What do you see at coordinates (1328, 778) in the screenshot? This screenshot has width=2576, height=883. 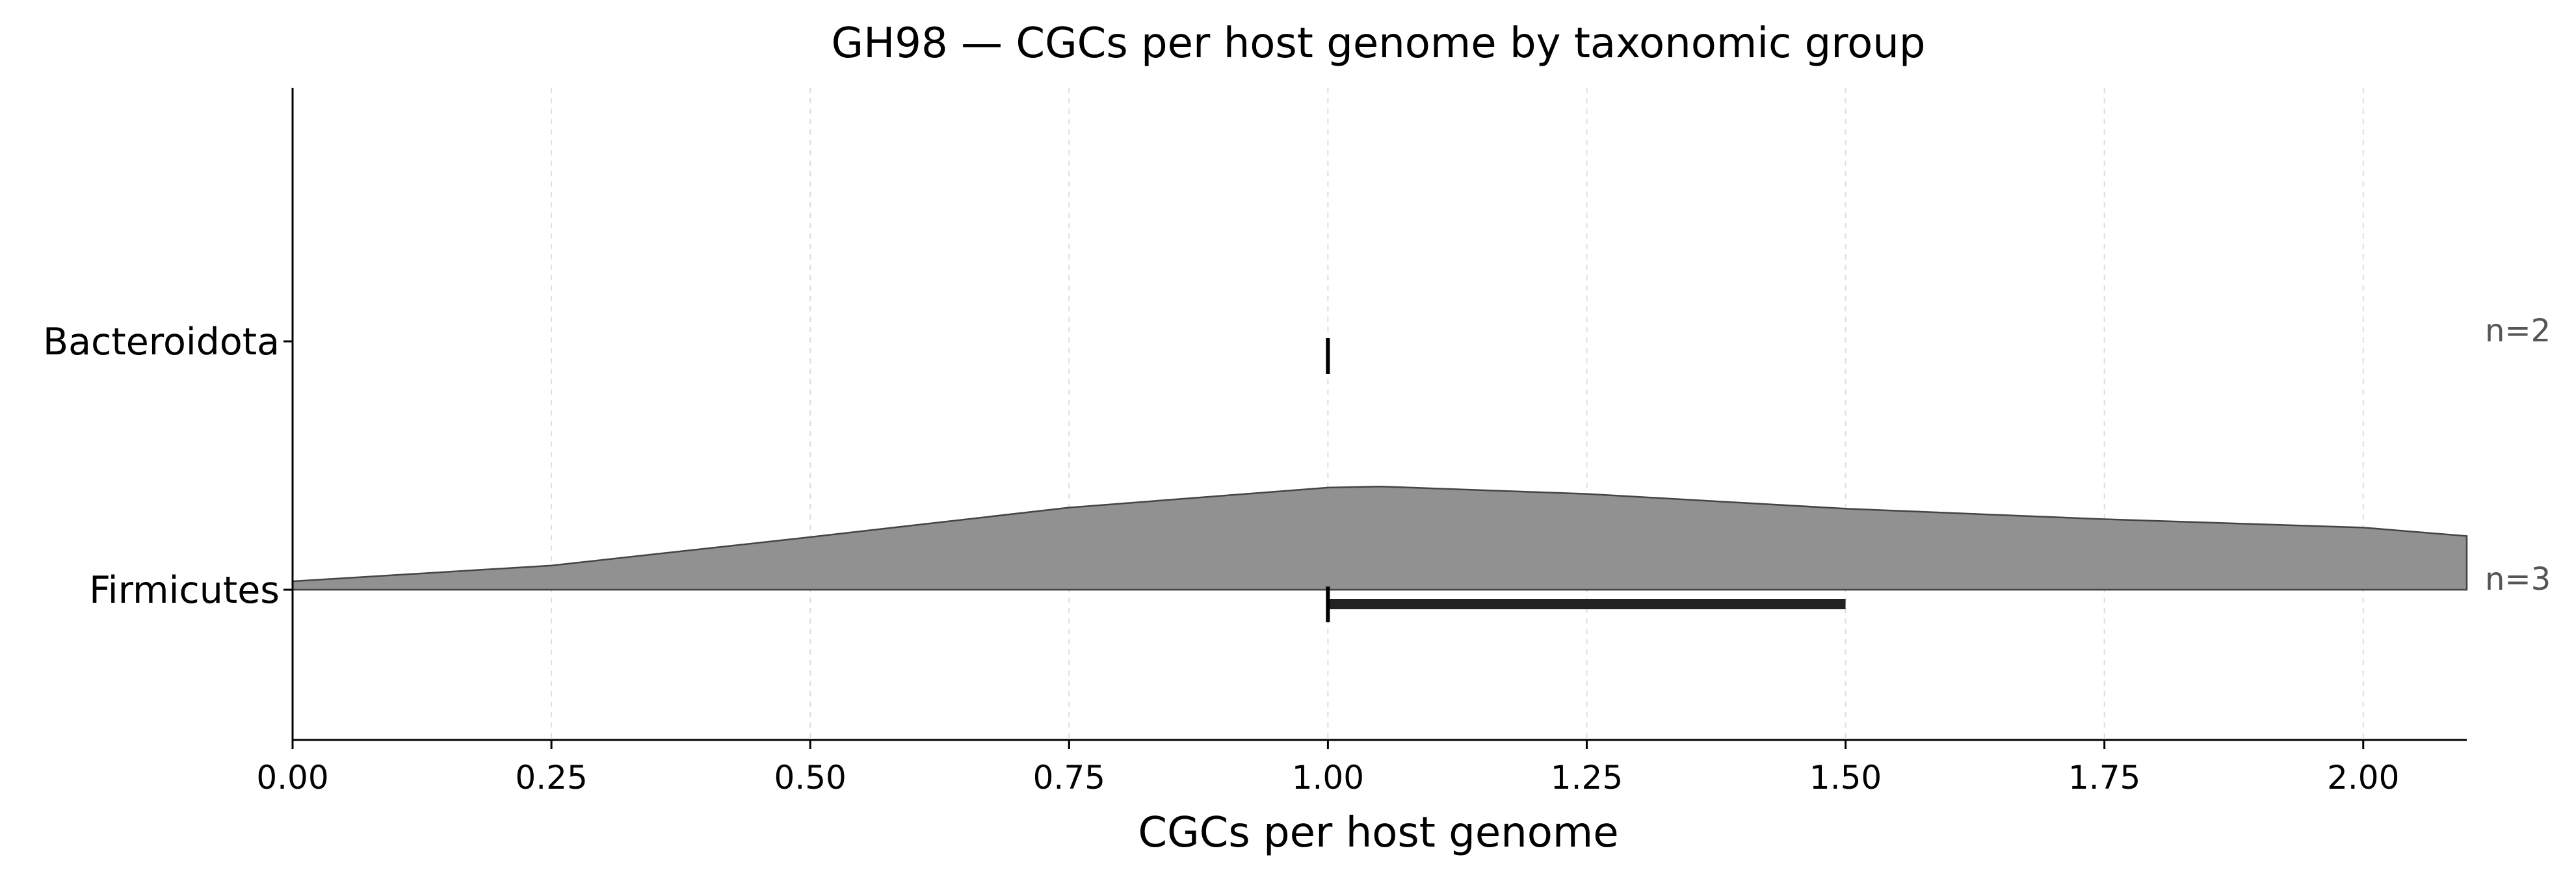 I see `x-tick-label: 1.00` at bounding box center [1328, 778].